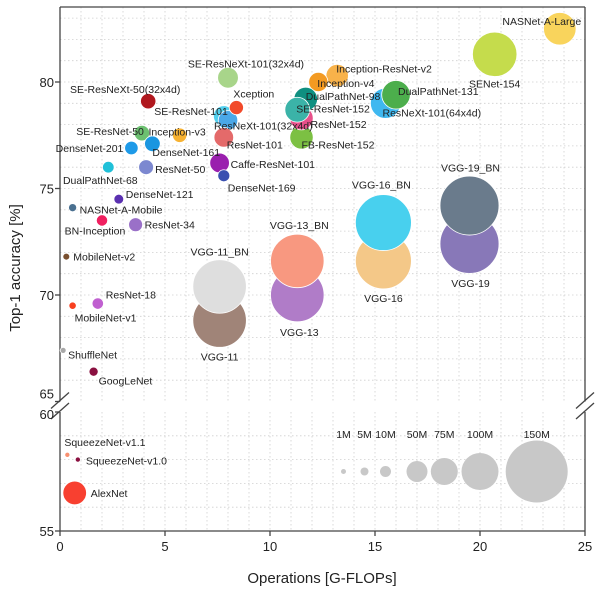  What do you see at coordinates (383, 299) in the screenshot?
I see `point-label: VGG-16` at bounding box center [383, 299].